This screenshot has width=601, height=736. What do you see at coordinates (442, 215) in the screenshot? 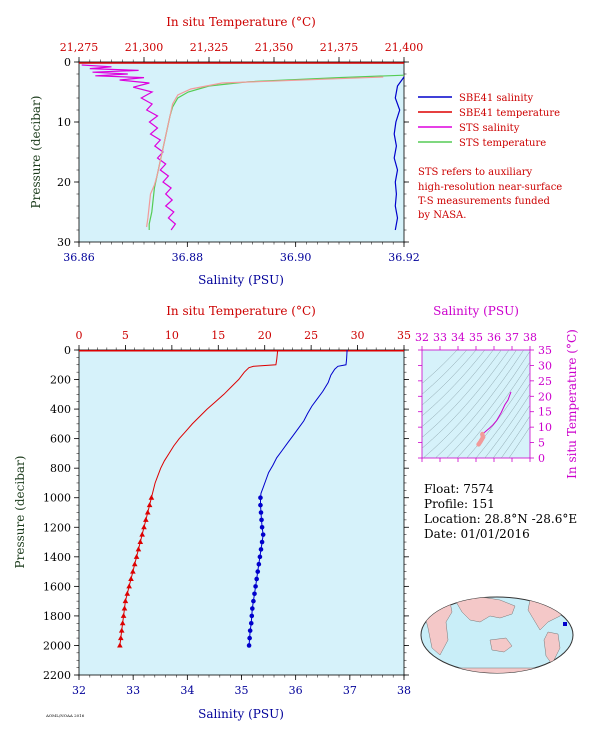
I see `sts-note-line-4: by NASA.` at bounding box center [442, 215].